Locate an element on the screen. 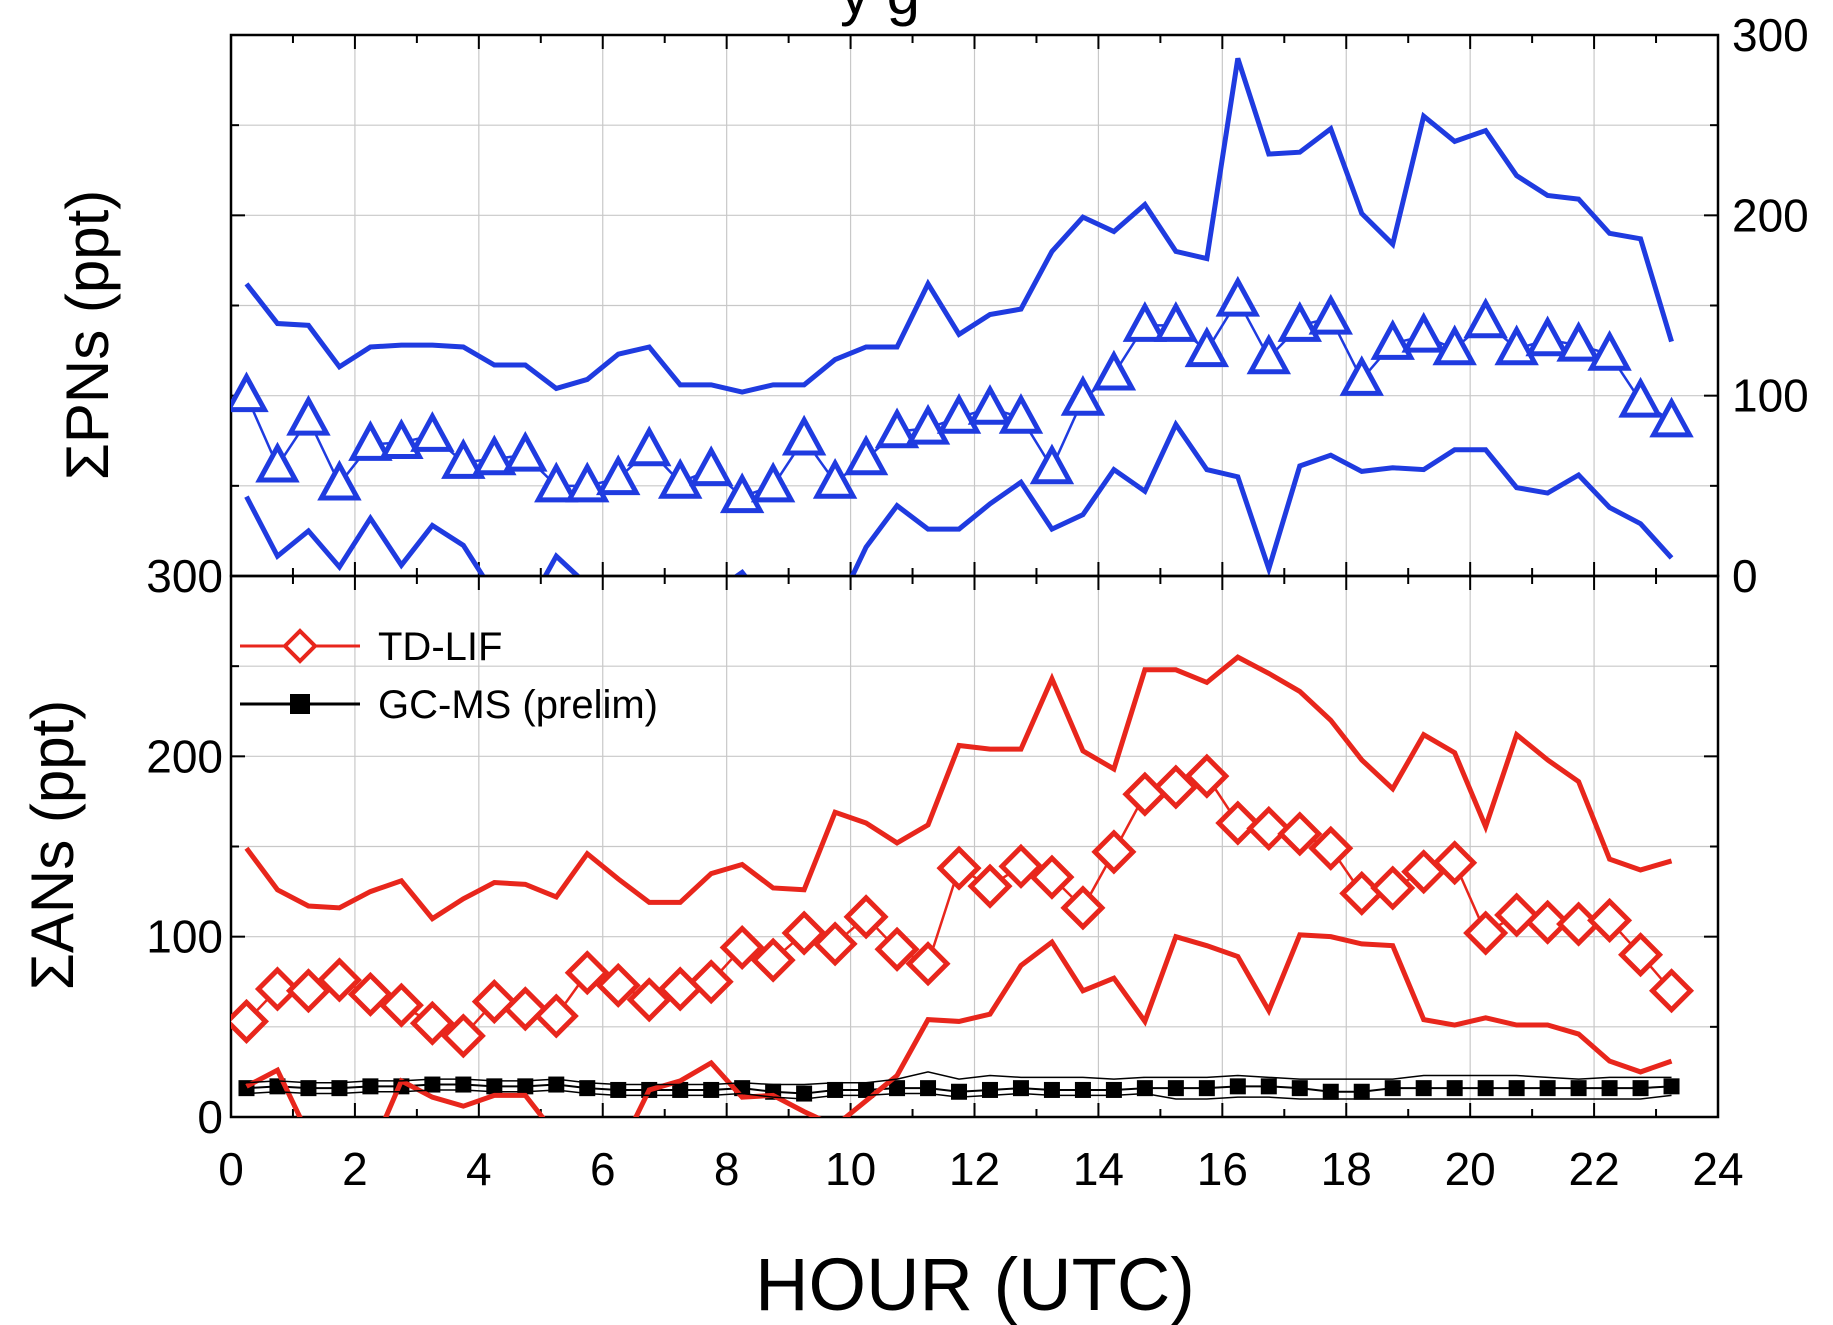  x-tick-label: 22 is located at coordinates (1593, 1169).